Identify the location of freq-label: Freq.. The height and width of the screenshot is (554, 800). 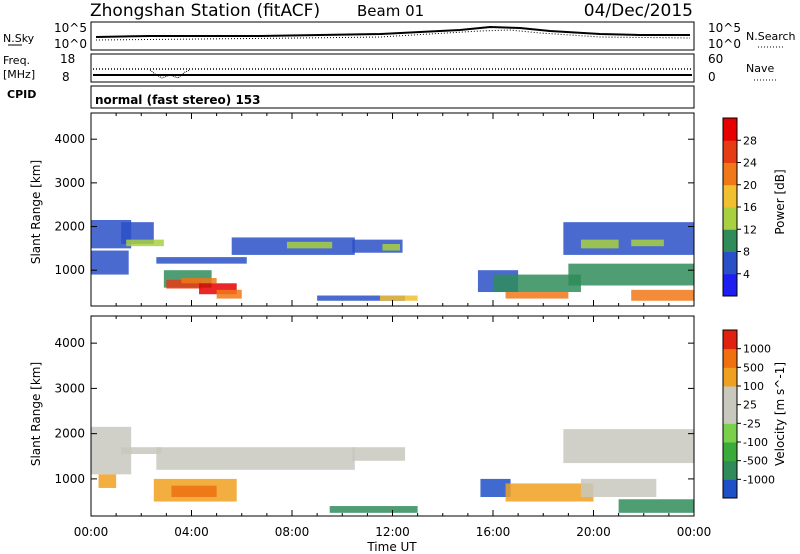
(16, 60).